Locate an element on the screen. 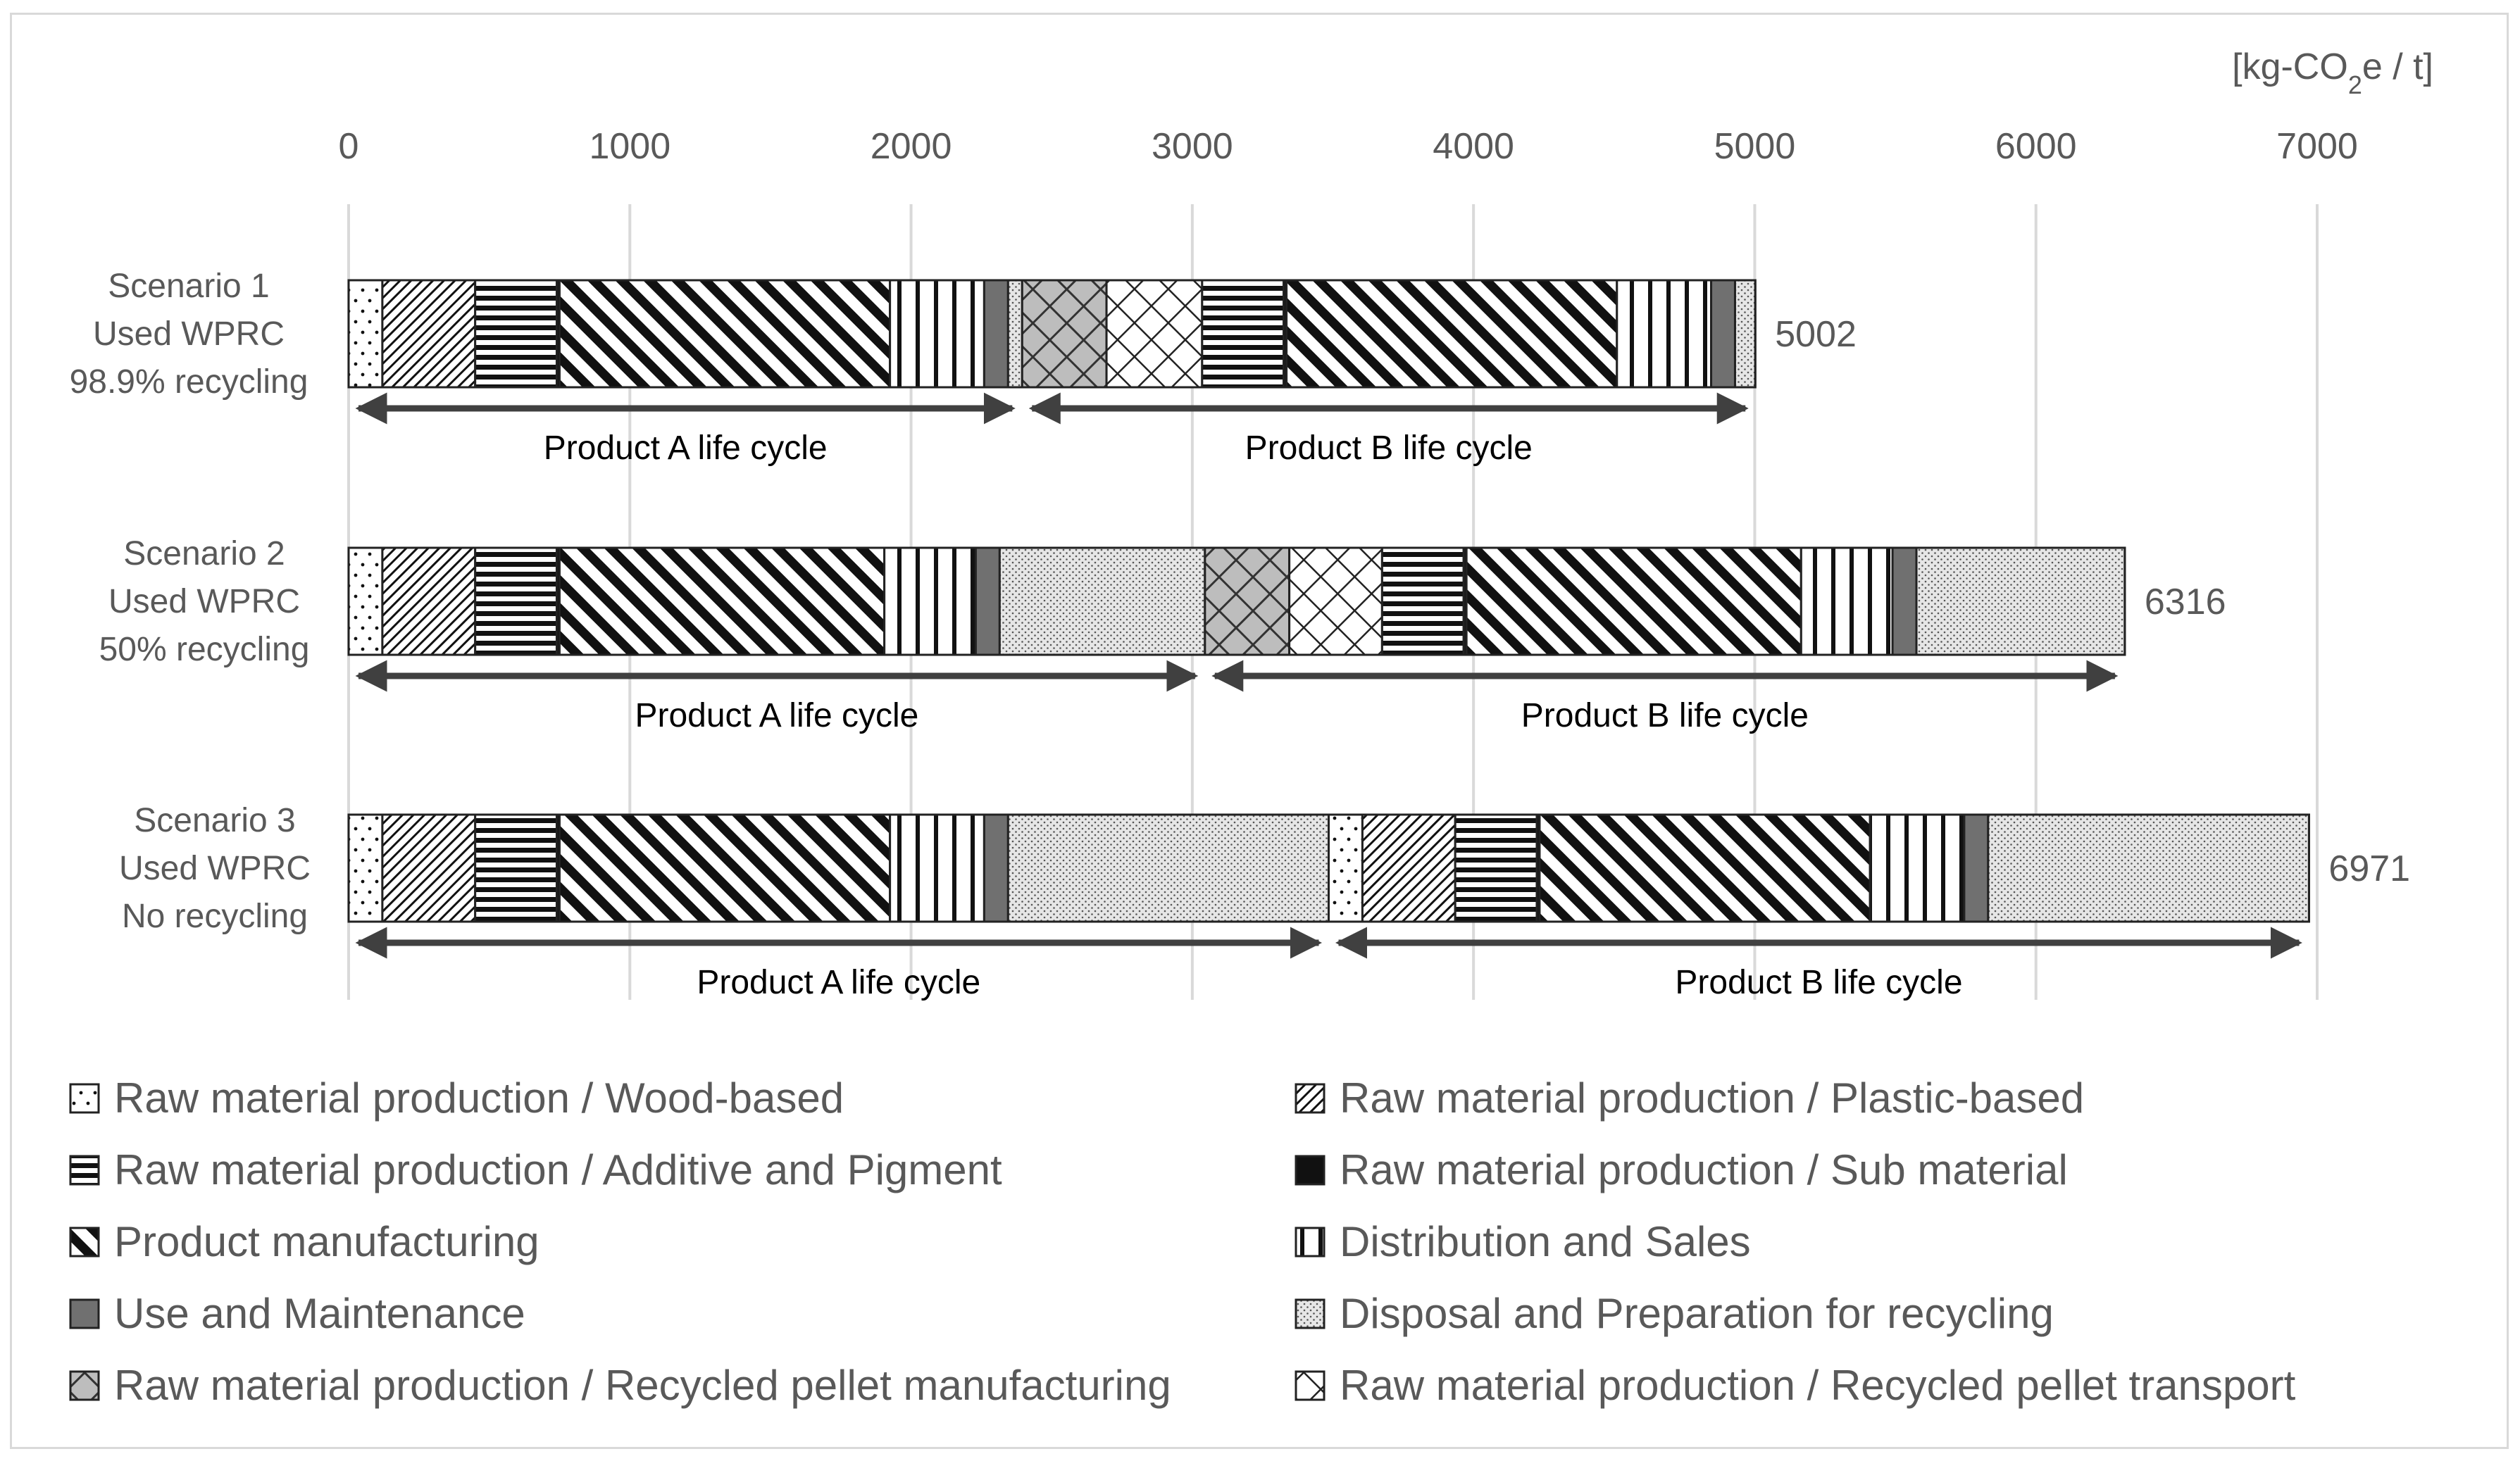 This screenshot has height=1461, width=2520. legend-item-use: Use and Maintenance is located at coordinates (297, 1313).